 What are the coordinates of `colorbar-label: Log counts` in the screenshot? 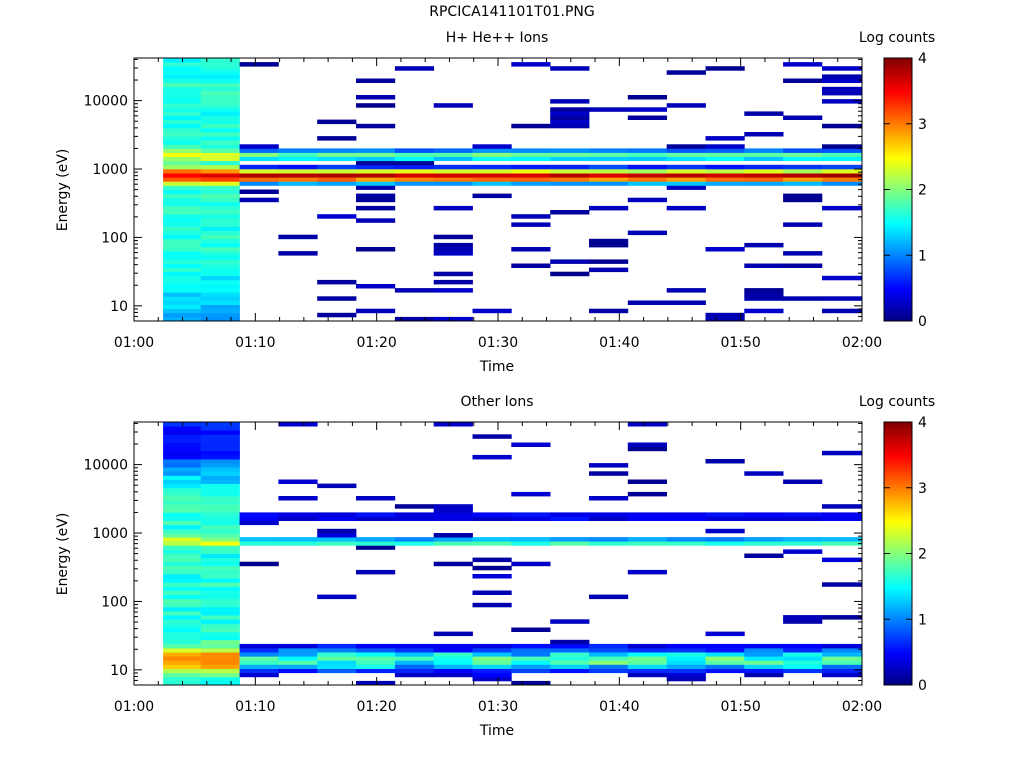 It's located at (897, 38).